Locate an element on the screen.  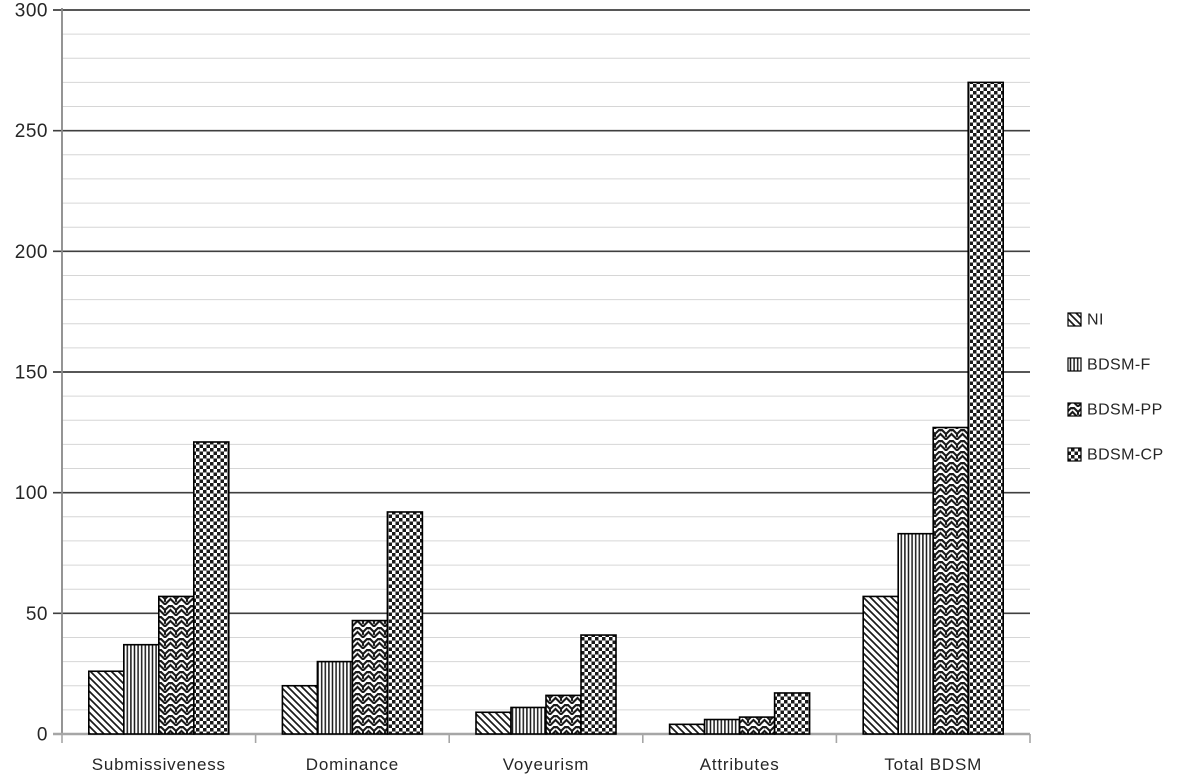
y-tick-label: 50 is located at coordinates (37, 614).